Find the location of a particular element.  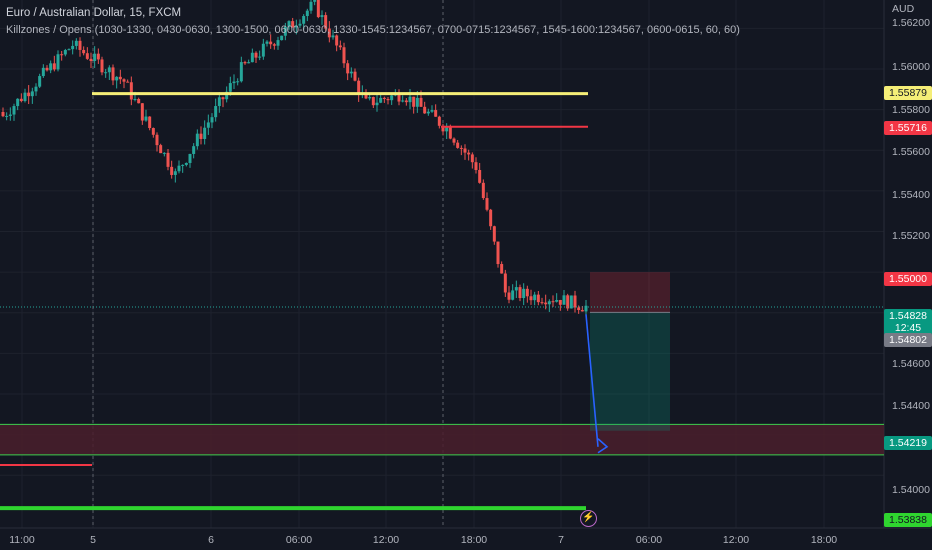

time-tick: 18:00 is located at coordinates (824, 540).